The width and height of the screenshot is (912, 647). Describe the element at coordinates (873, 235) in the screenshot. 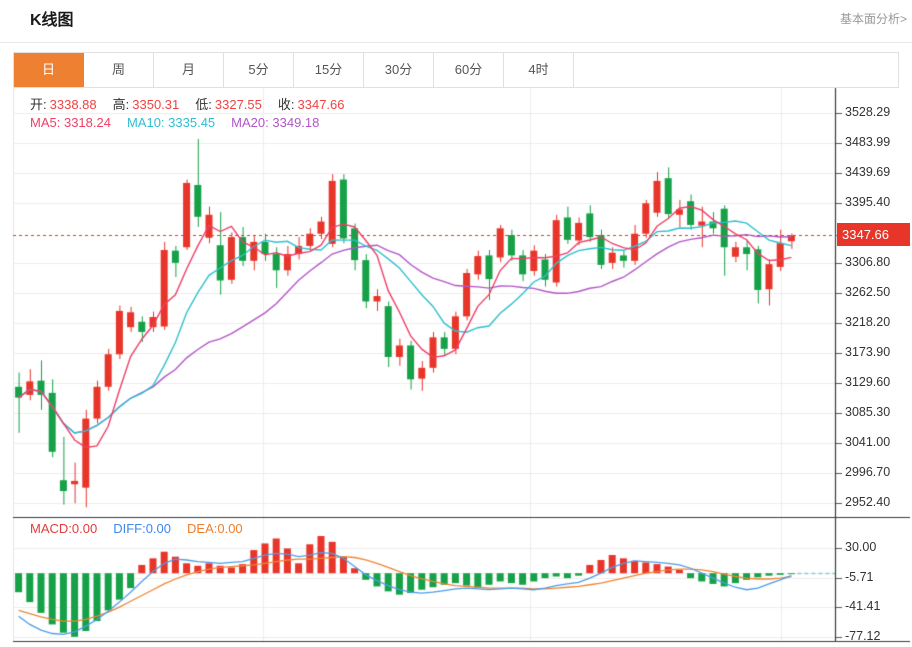

I see `current-price-badge: 3347.66` at that location.